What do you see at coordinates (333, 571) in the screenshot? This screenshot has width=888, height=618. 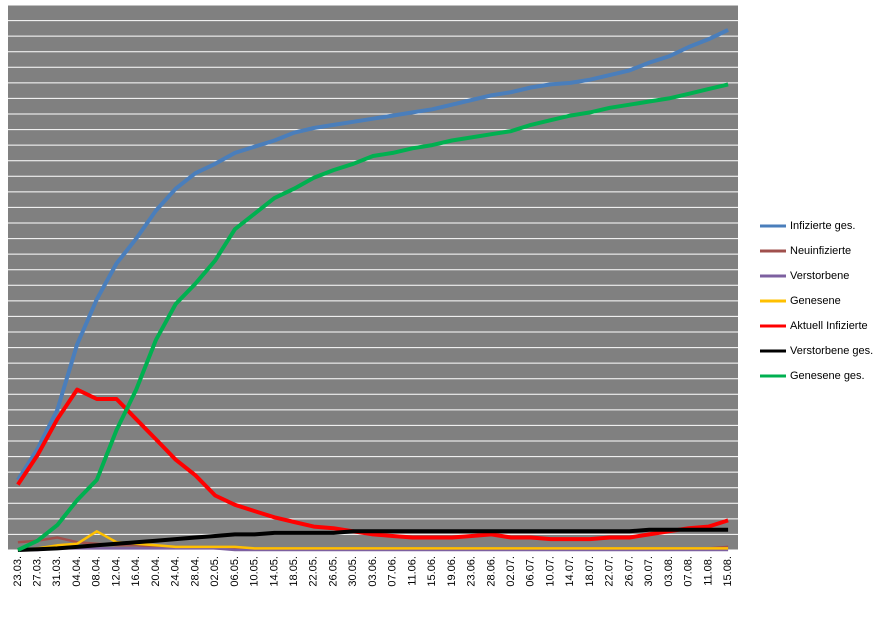 I see `x-tick-label: 26.05.` at bounding box center [333, 571].